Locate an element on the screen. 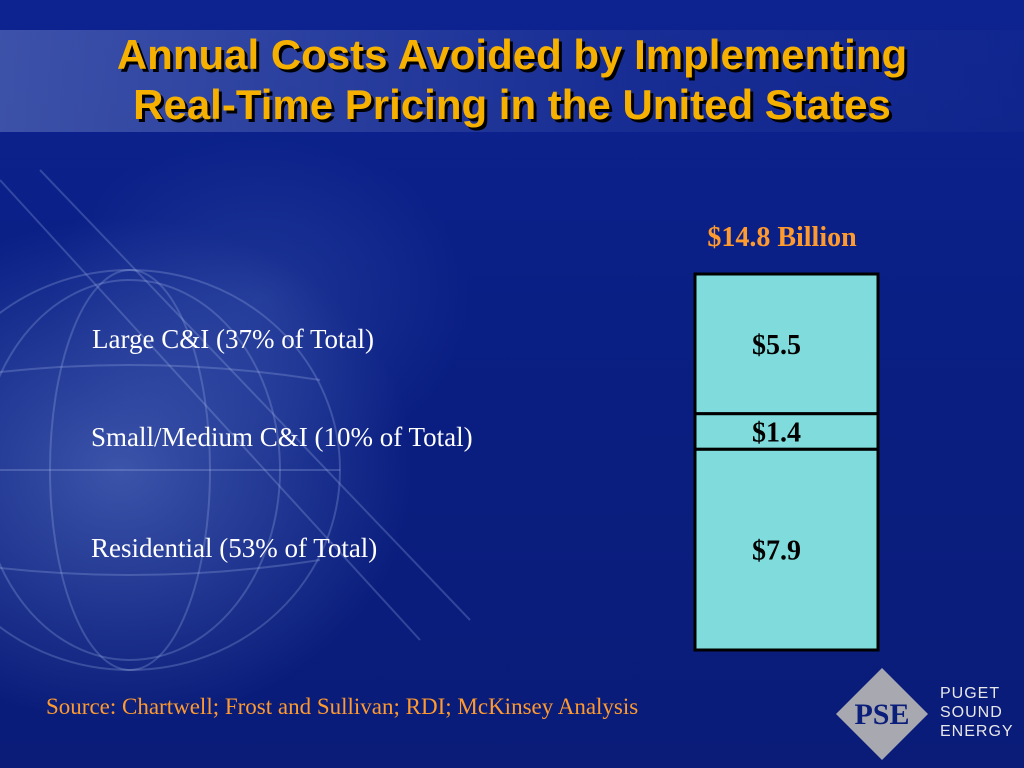 This screenshot has width=1024, height=768. category-label-small-medium-ci: Small/Medium C&I (10% of Total) is located at coordinates (282, 437).